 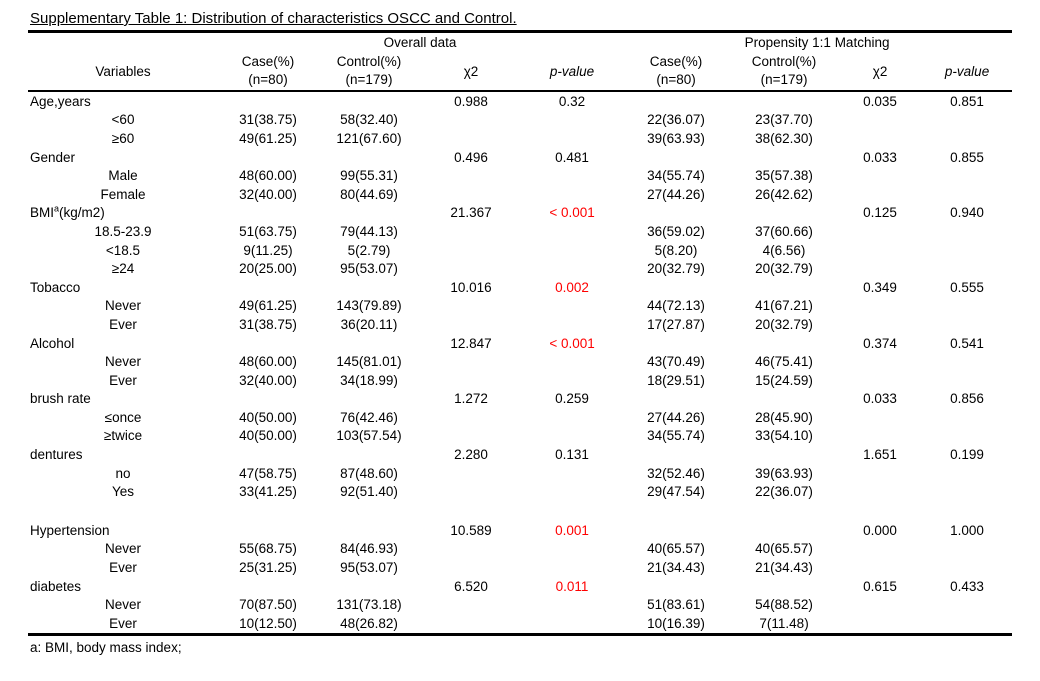 I want to click on overall-case-cell: 25(31.25), so click(x=268, y=568).